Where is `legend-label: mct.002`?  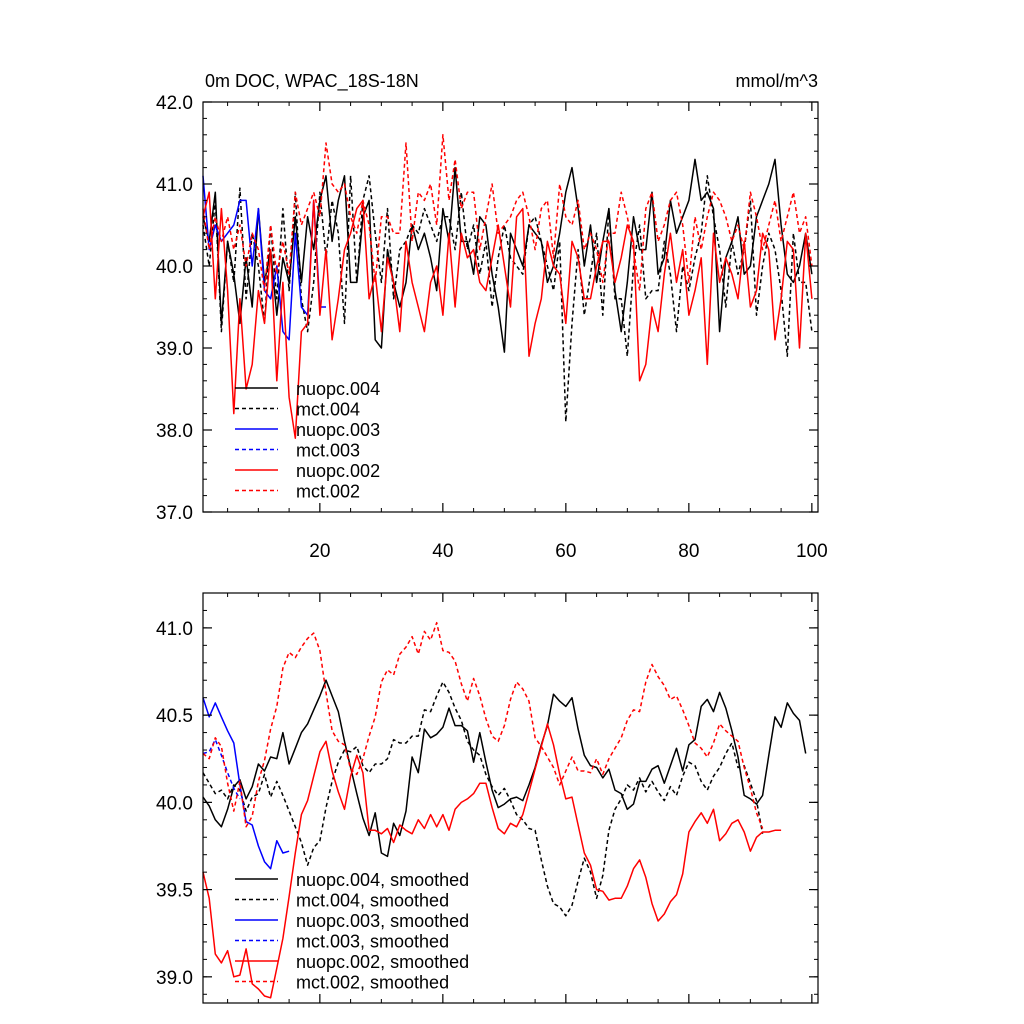
legend-label: mct.002 is located at coordinates (328, 492).